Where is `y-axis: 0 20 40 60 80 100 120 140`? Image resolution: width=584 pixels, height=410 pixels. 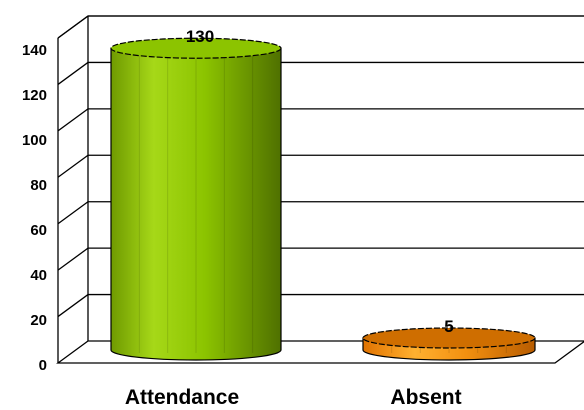 y-axis: 0 20 40 60 80 100 120 140 is located at coordinates (34, 208).